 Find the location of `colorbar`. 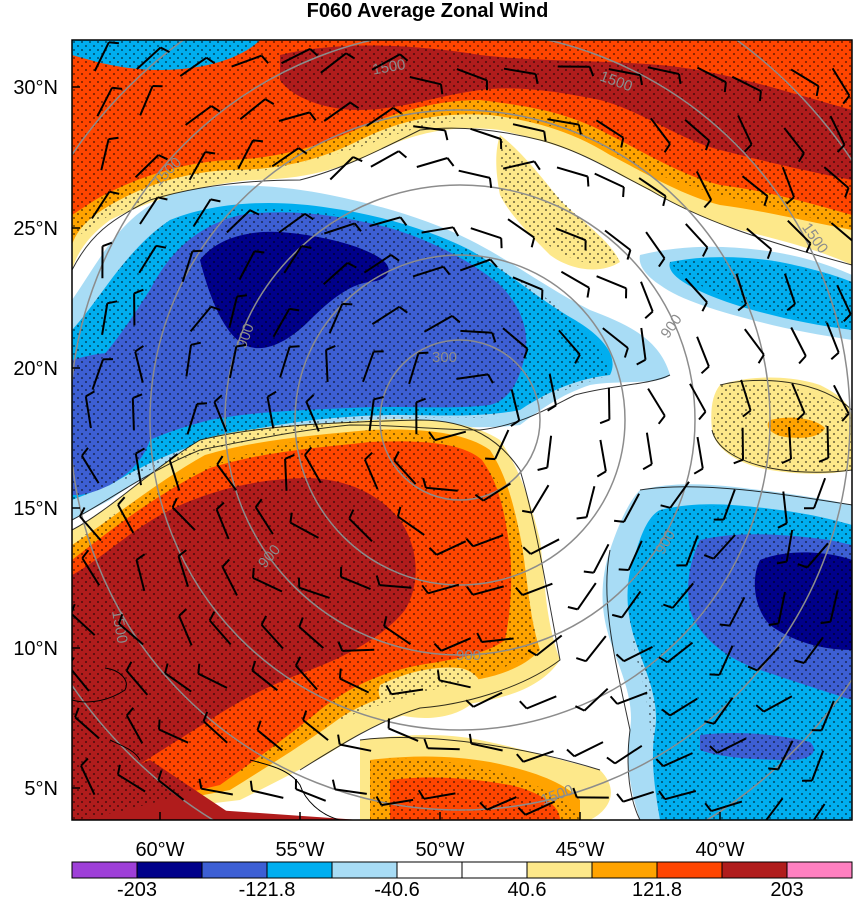

colorbar is located at coordinates (462, 870).